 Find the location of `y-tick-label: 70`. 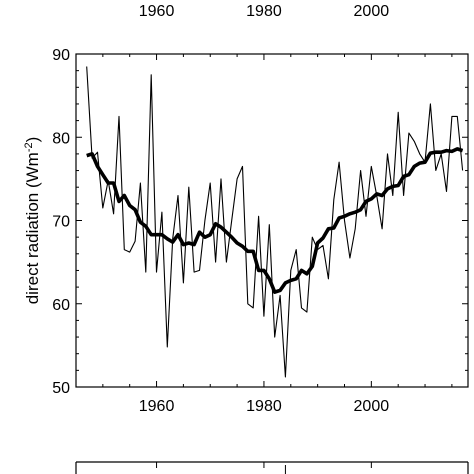

y-tick-label: 70 is located at coordinates (61, 222).